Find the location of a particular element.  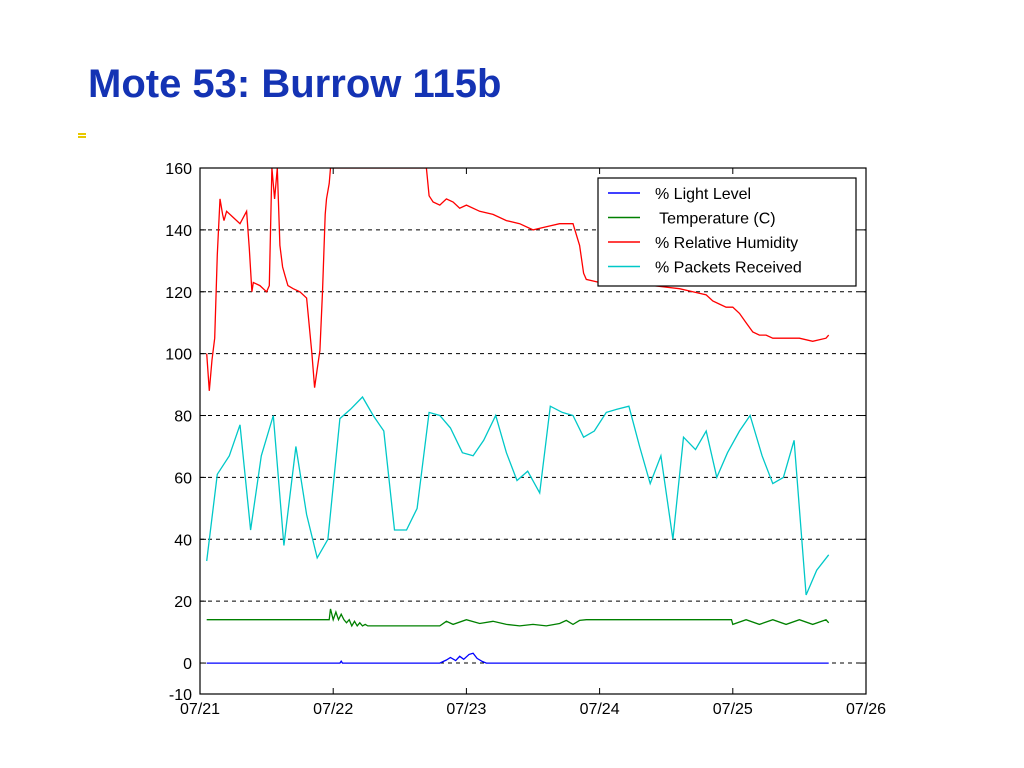

x-tick-label: 07/22 is located at coordinates (333, 709).